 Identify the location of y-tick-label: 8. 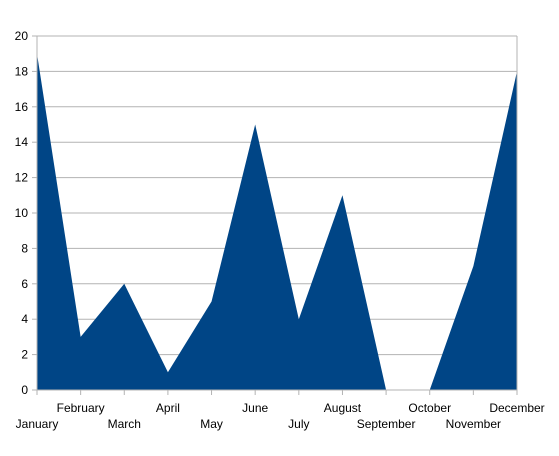
(24, 248).